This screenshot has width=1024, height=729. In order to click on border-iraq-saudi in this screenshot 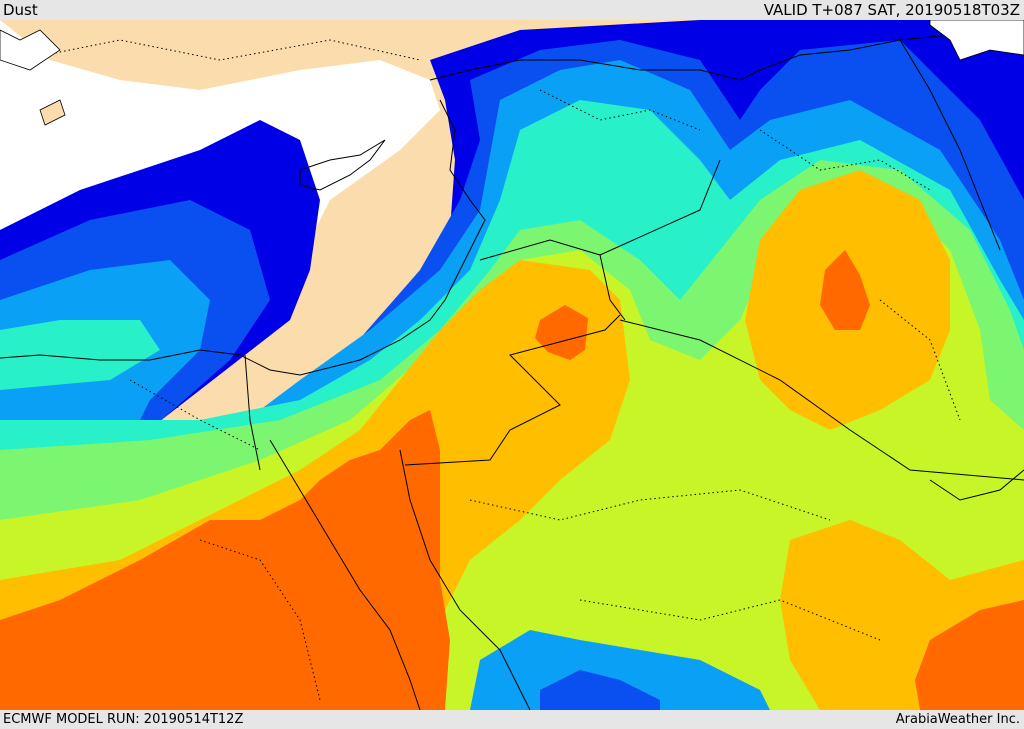, I will do `click(821, 400)`.